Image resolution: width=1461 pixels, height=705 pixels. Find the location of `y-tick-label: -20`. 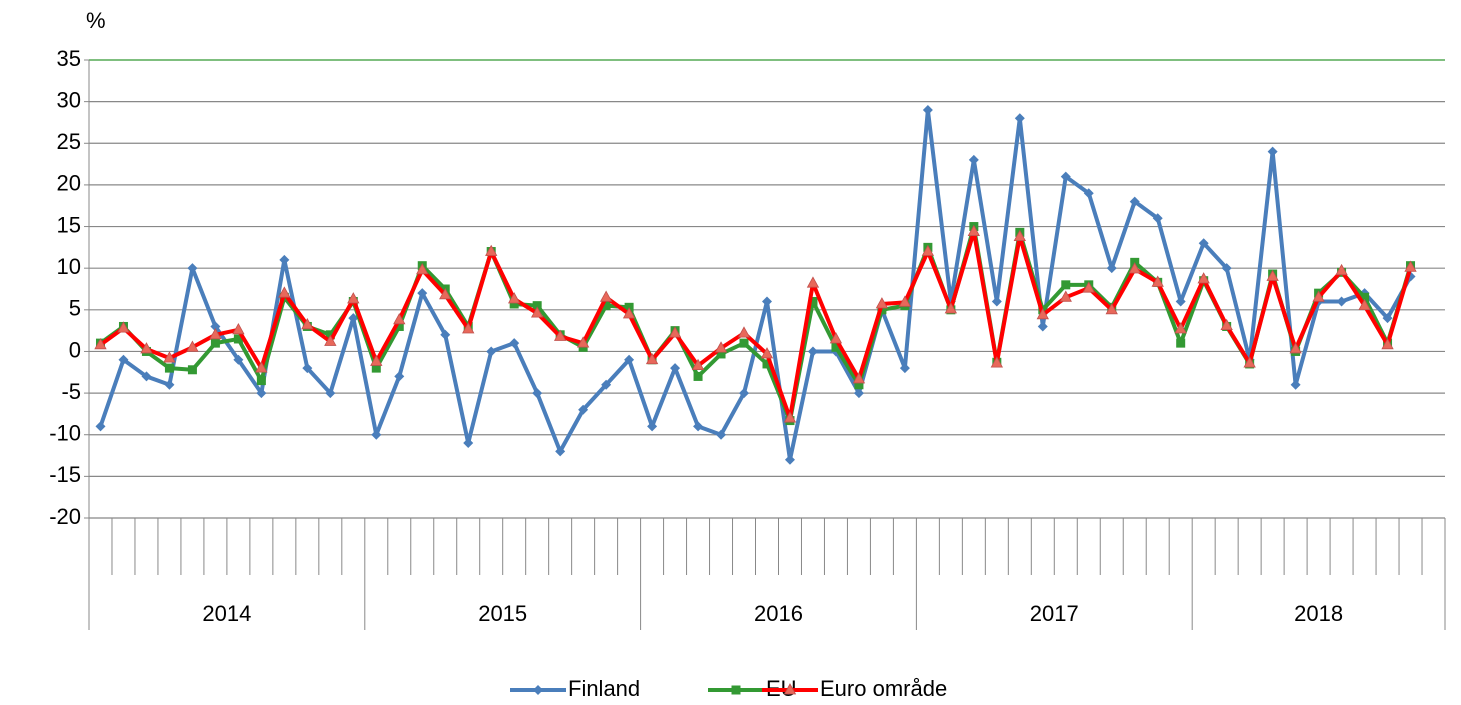

y-tick-label: -20 is located at coordinates (65, 516).